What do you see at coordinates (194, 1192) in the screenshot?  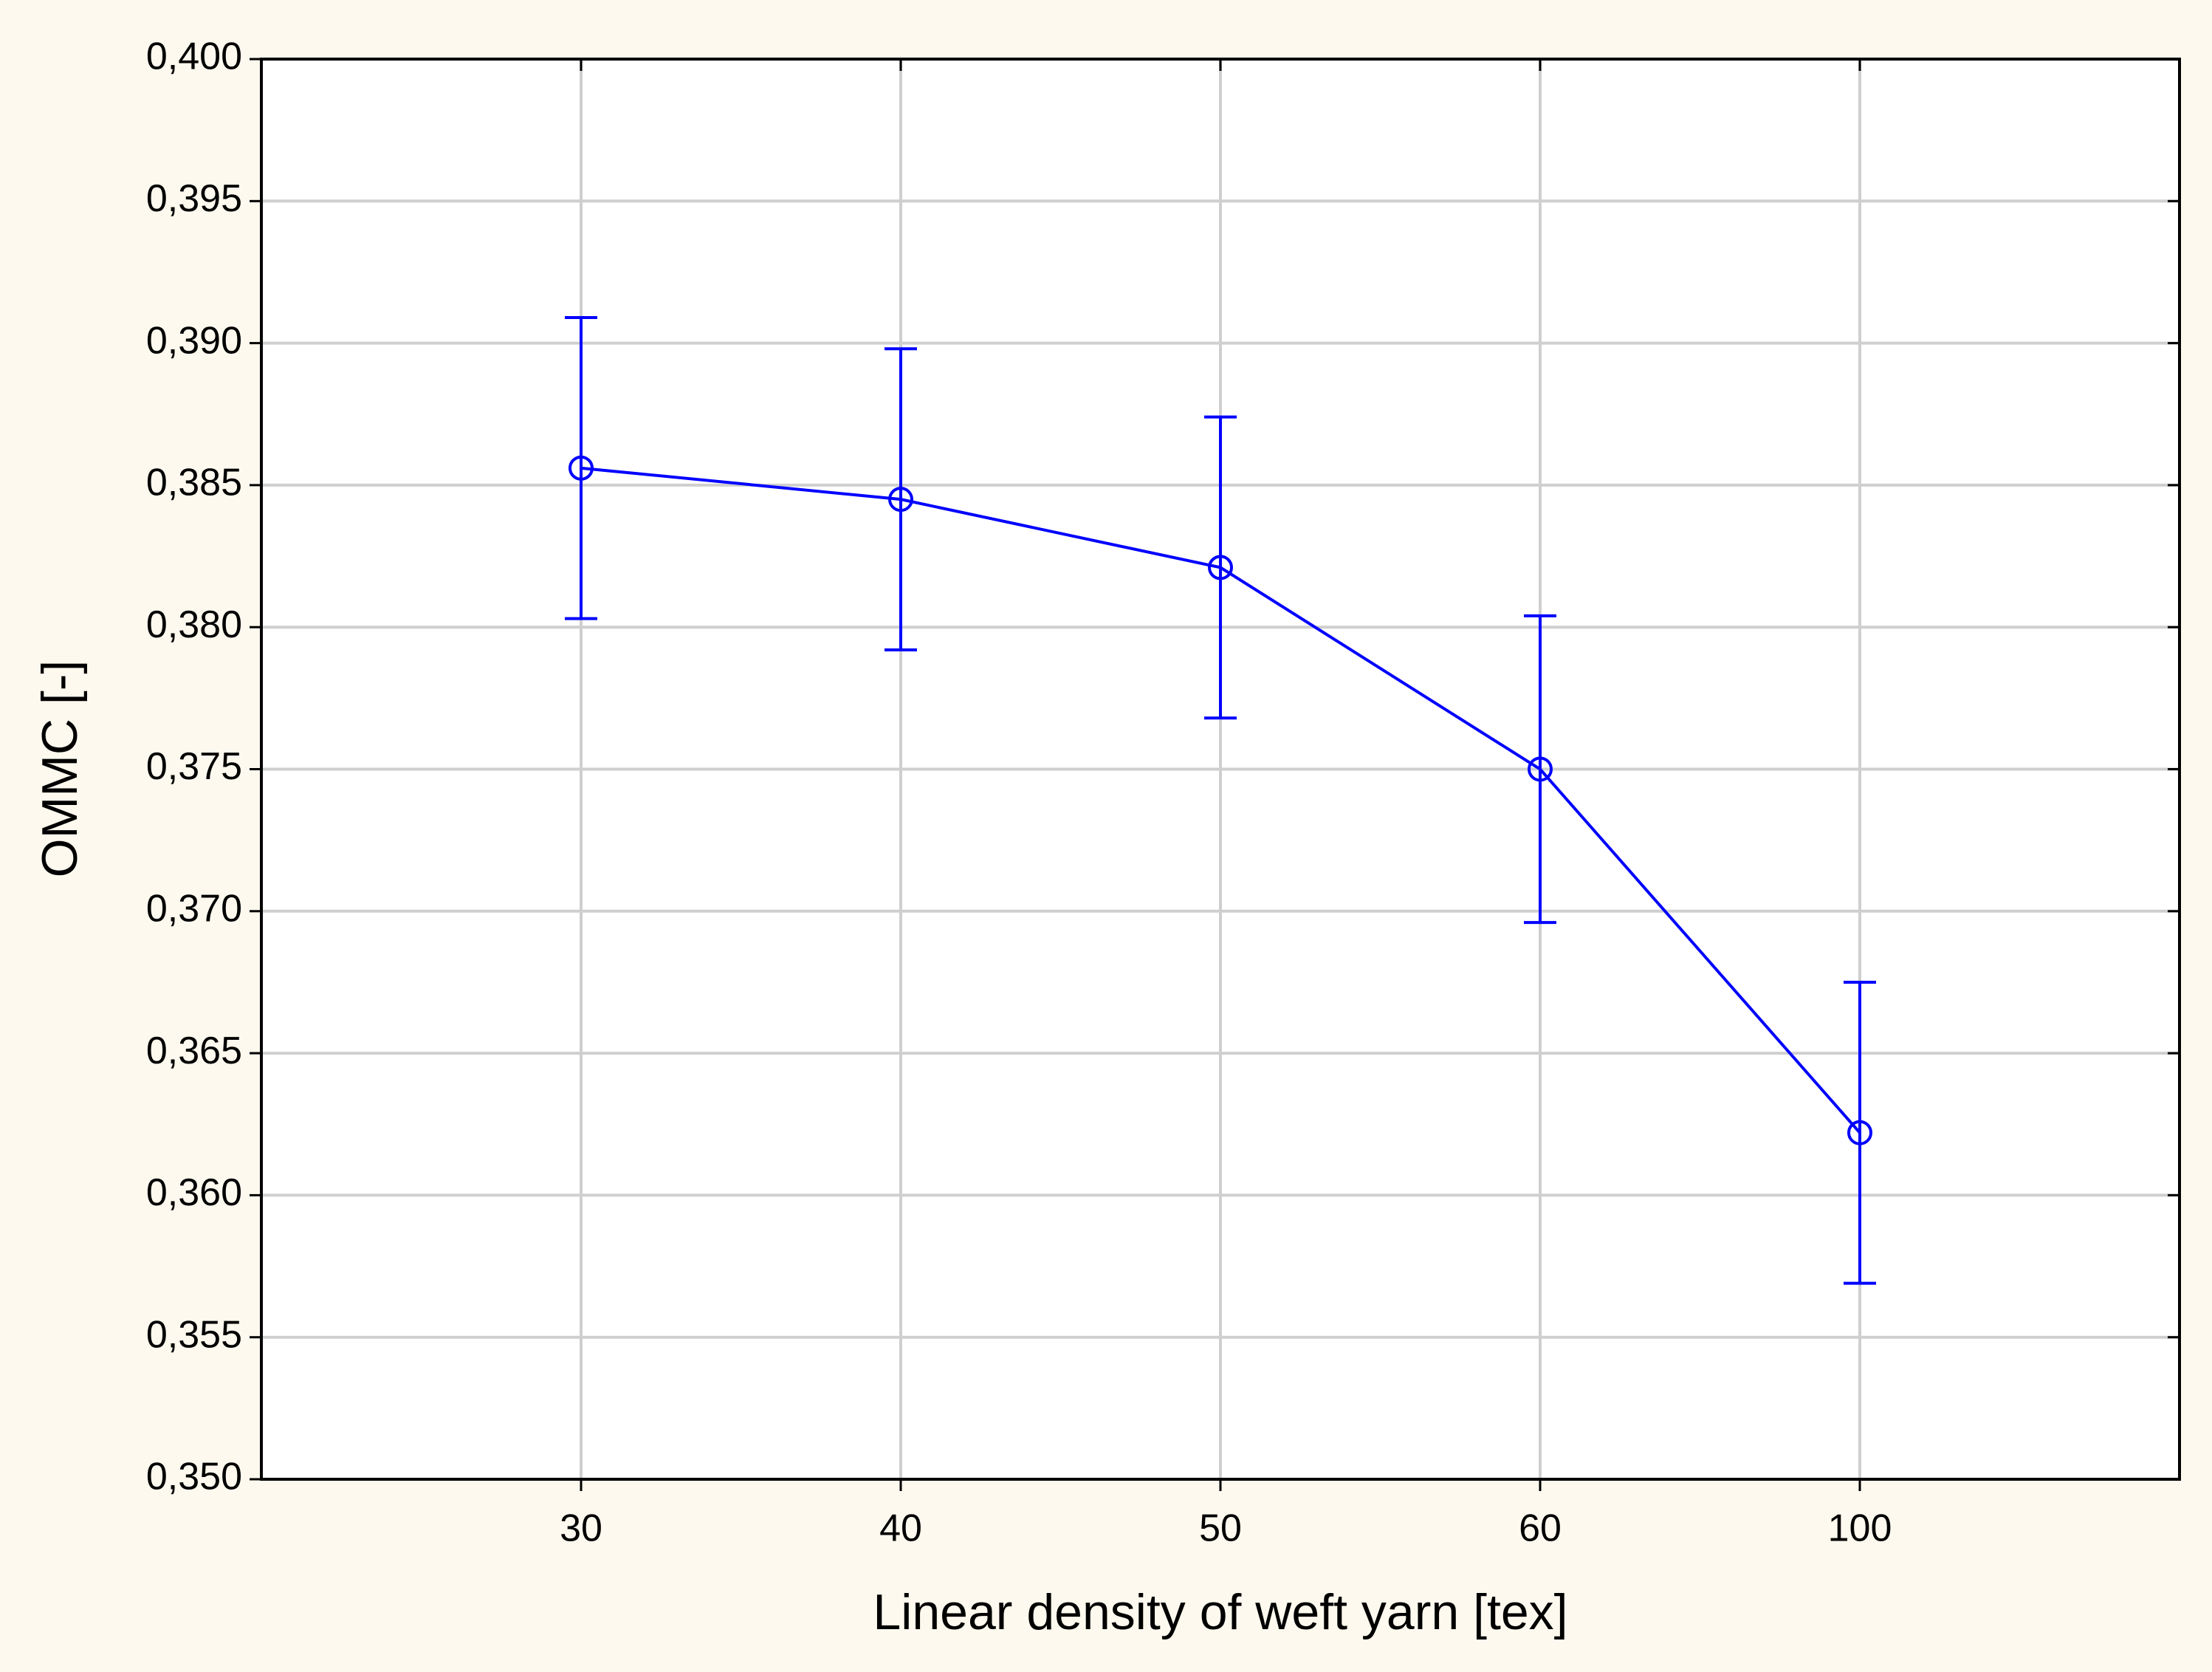 I see `y-tick-label: 0,360` at bounding box center [194, 1192].